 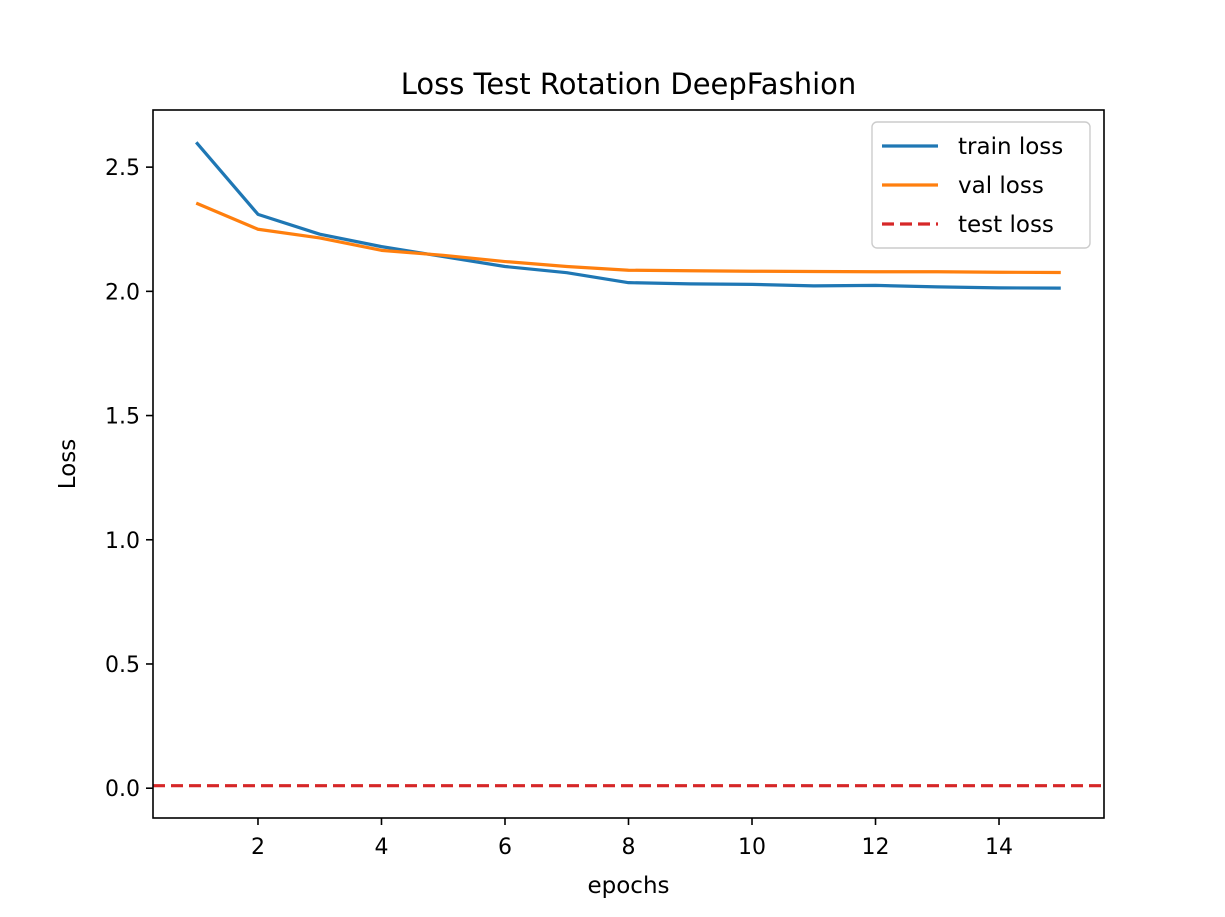 I want to click on y-tick-label: 2.0, so click(x=122, y=292).